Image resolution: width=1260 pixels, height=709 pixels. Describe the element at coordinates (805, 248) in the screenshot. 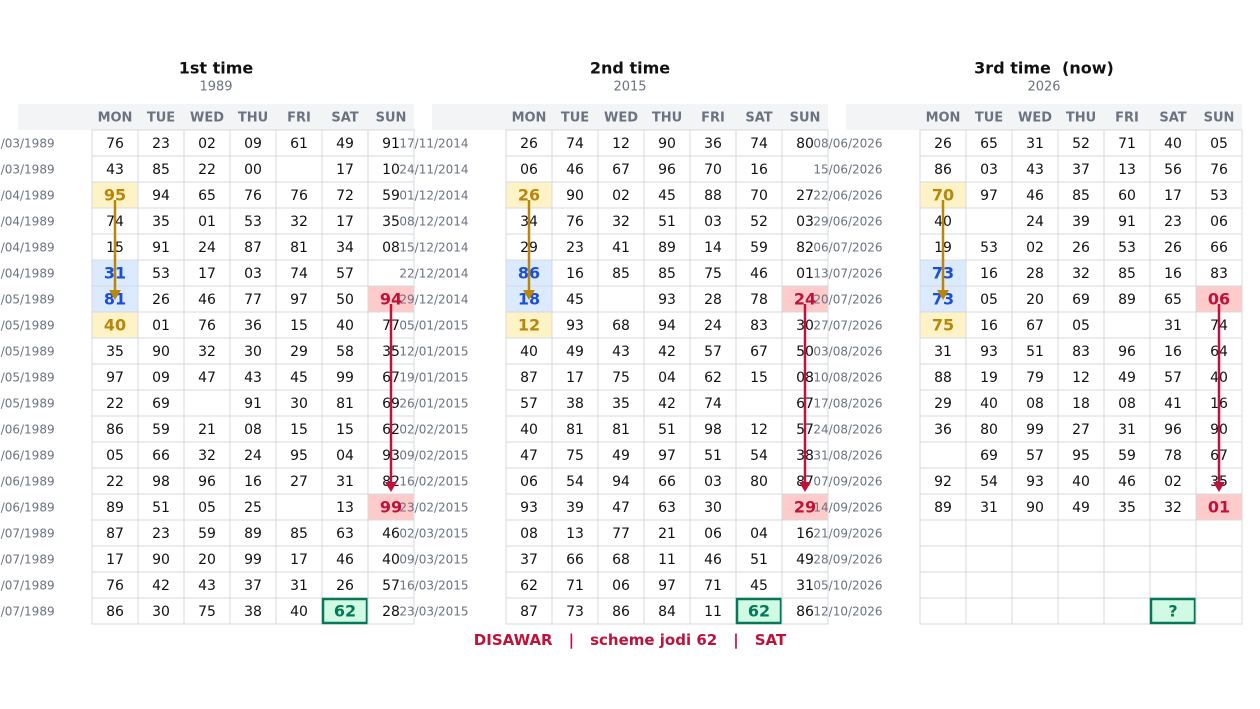

I see `cell-value: 82` at that location.